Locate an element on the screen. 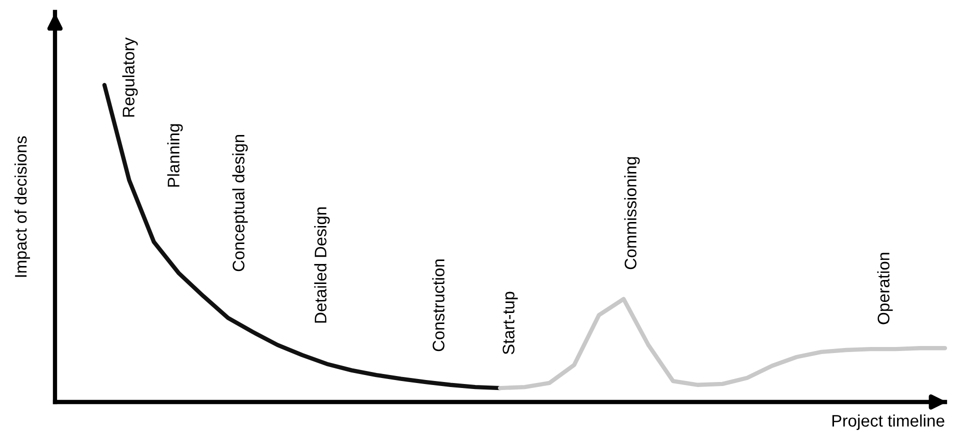  annotation: Conceptual design is located at coordinates (240, 203).